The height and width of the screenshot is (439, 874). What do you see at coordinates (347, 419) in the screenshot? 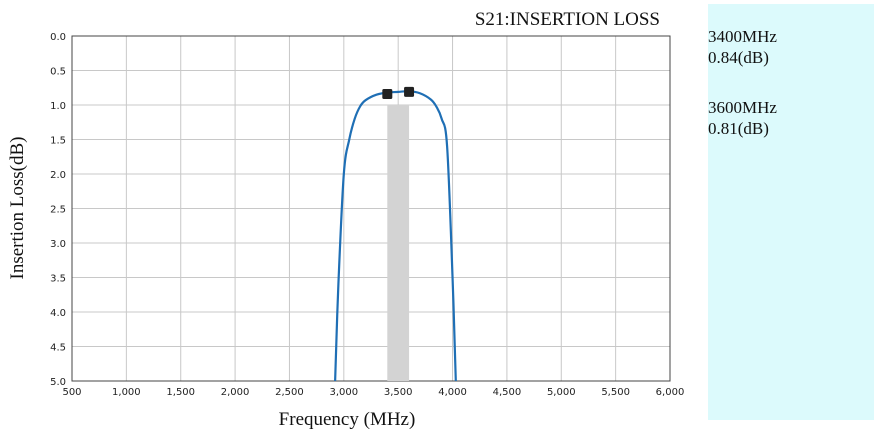
I see `x-axis-title: Frequency (MHz)` at bounding box center [347, 419].